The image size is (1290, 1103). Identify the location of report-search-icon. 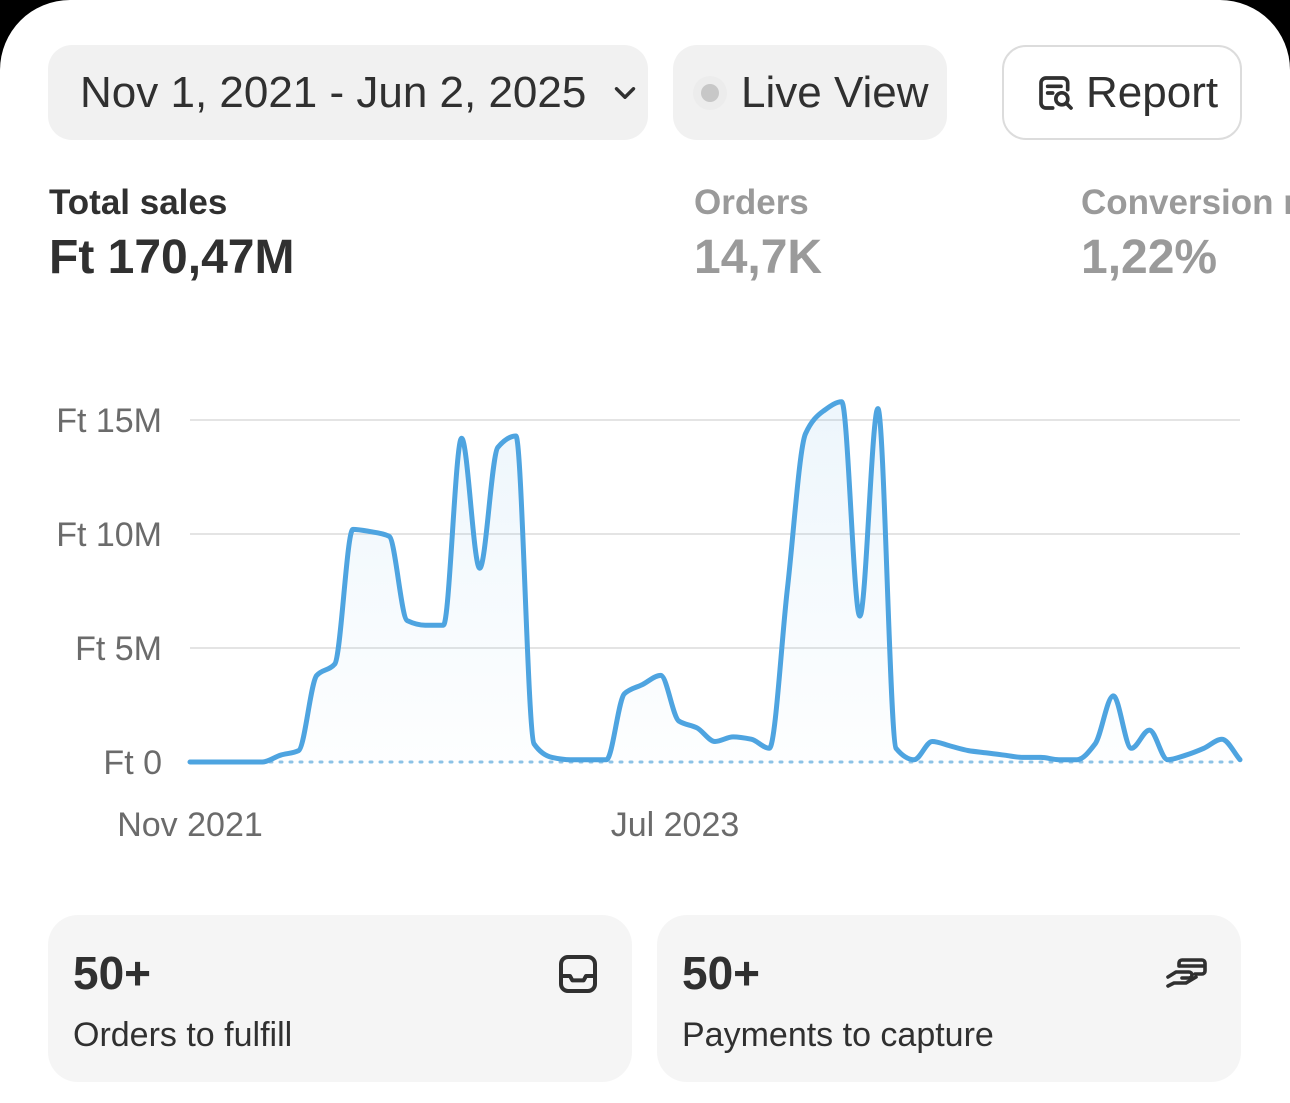
(1056, 92).